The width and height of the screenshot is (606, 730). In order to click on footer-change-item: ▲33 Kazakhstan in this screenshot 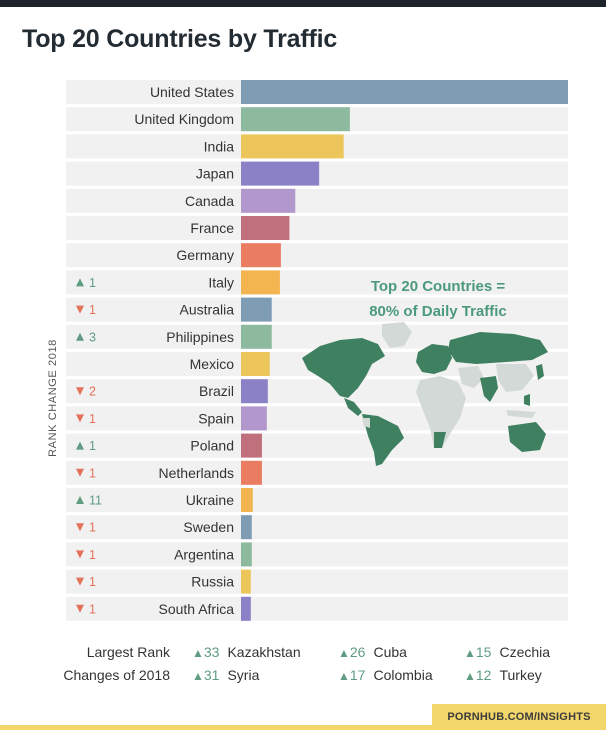, I will do `click(246, 652)`.